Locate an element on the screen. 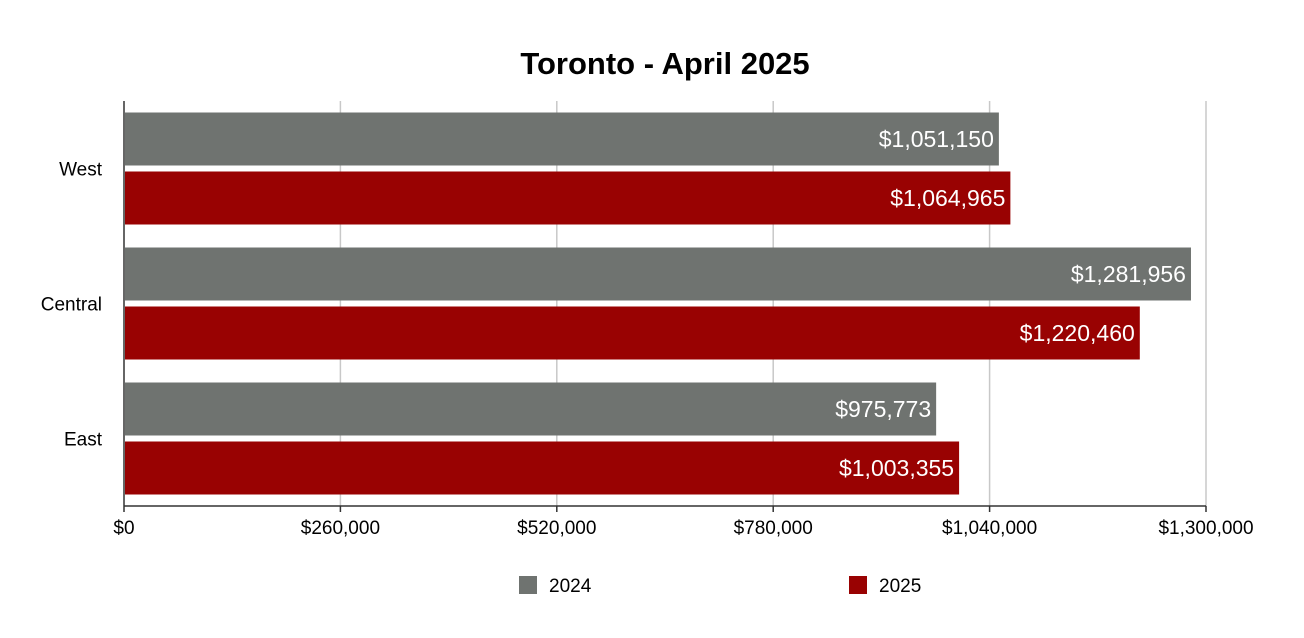 This screenshot has height=638, width=1304. x-tick-label: $520,000 is located at coordinates (556, 528).